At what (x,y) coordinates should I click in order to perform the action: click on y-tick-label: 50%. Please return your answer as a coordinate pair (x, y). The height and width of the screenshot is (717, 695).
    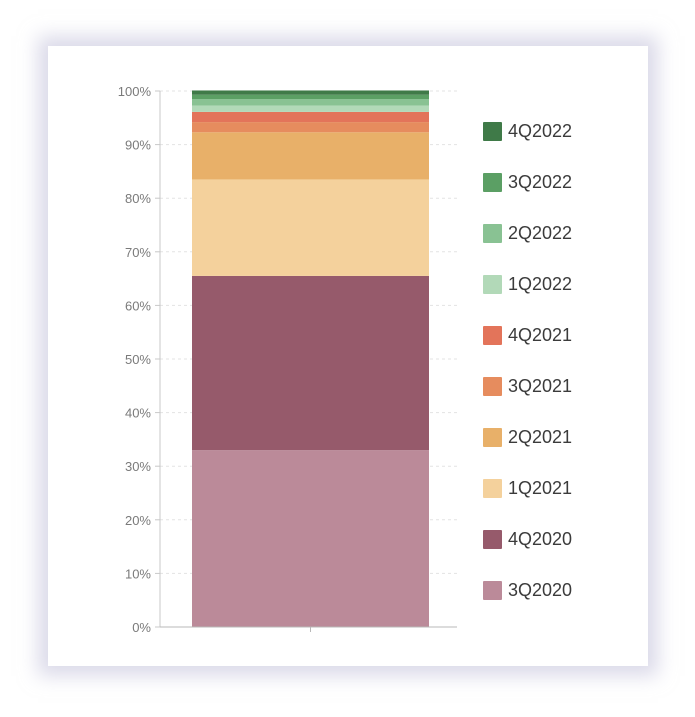
    Looking at the image, I should click on (138, 359).